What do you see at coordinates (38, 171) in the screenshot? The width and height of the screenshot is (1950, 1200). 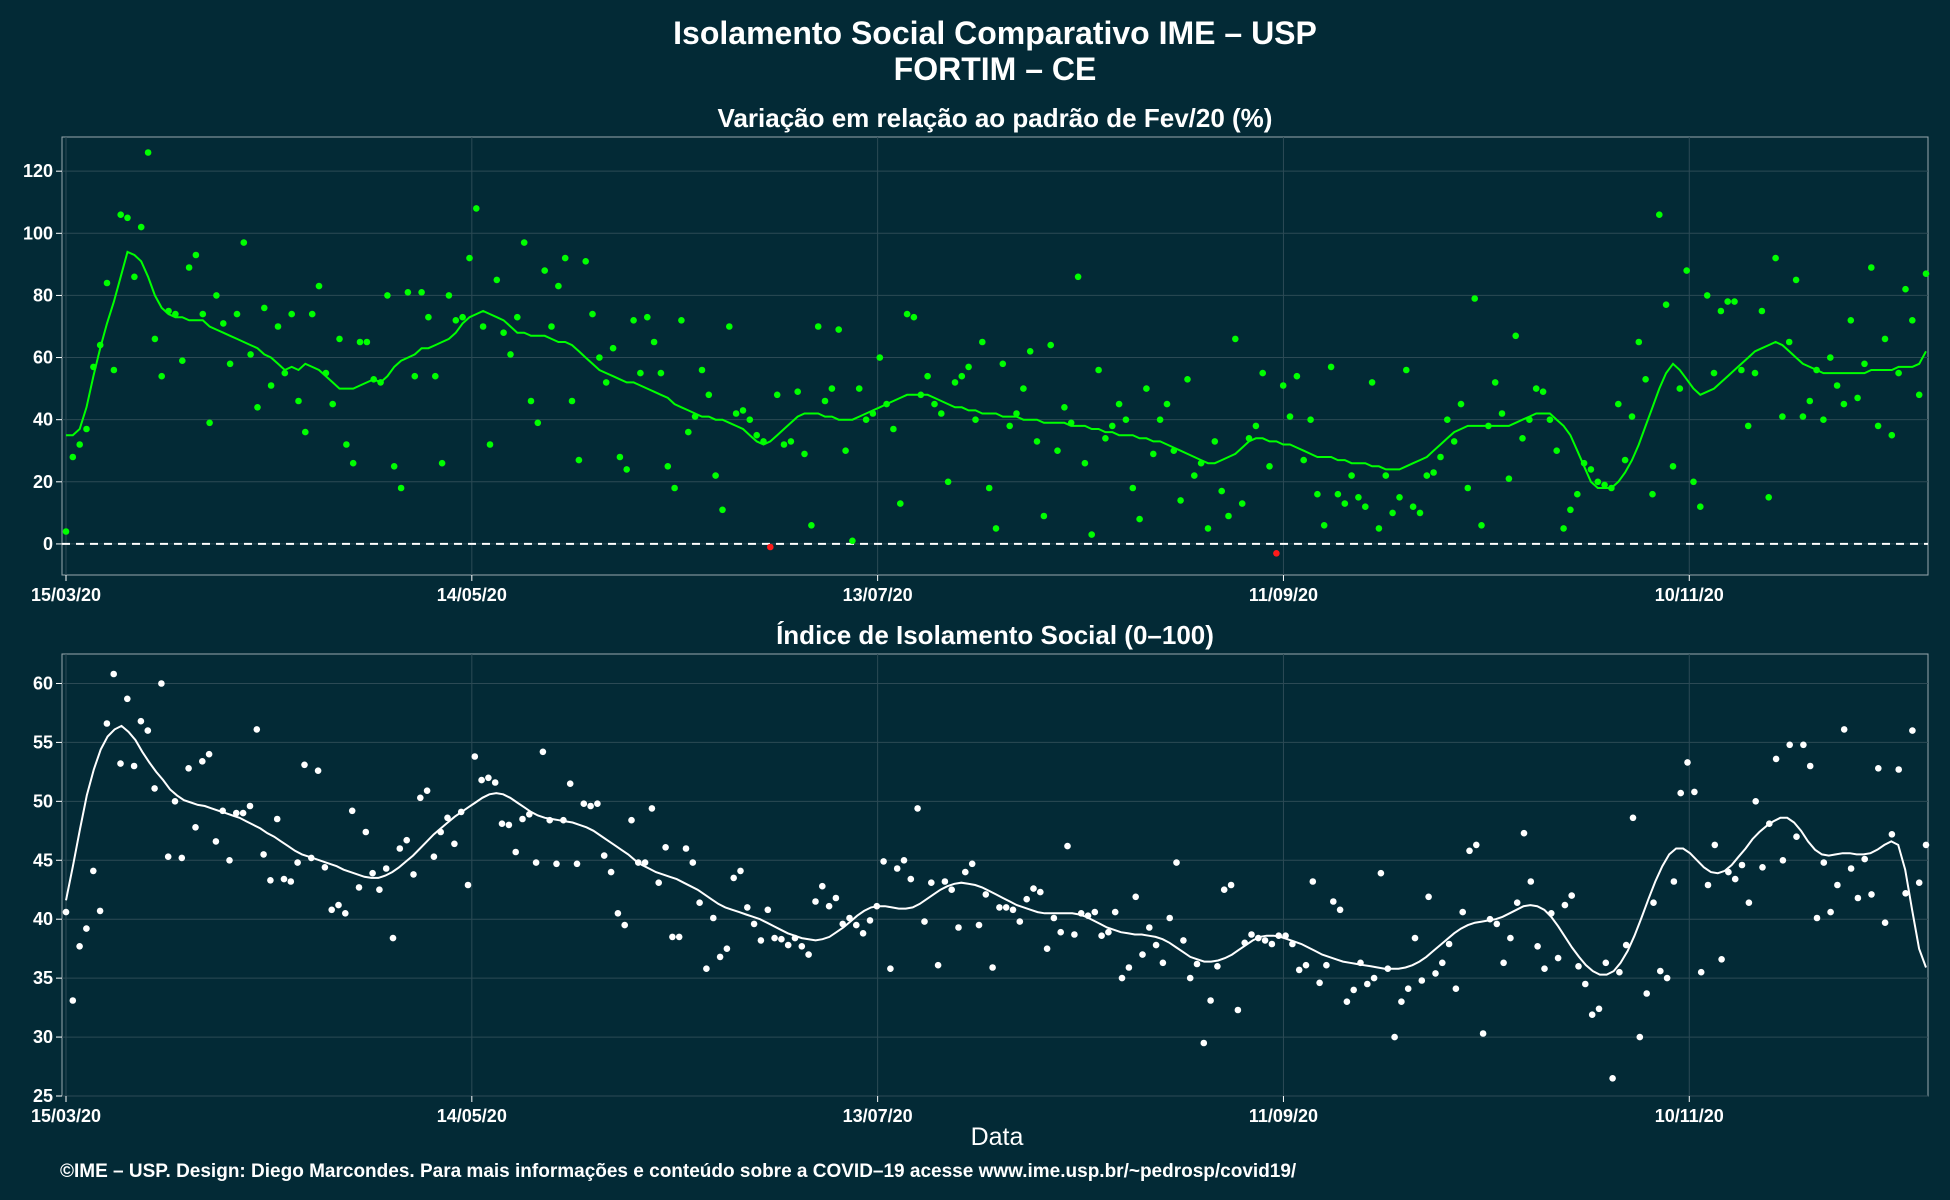 I see `y-tick-label: 120` at bounding box center [38, 171].